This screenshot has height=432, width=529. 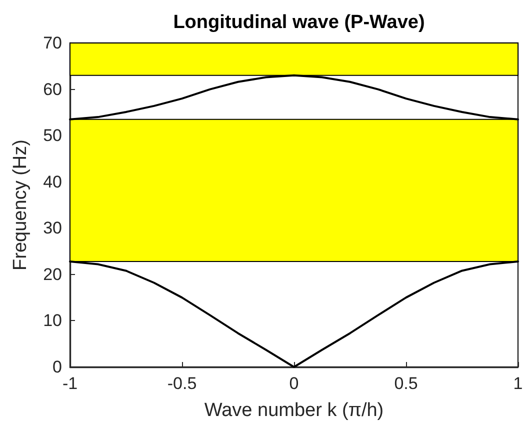 I want to click on x-tick-label: 0, so click(x=294, y=383).